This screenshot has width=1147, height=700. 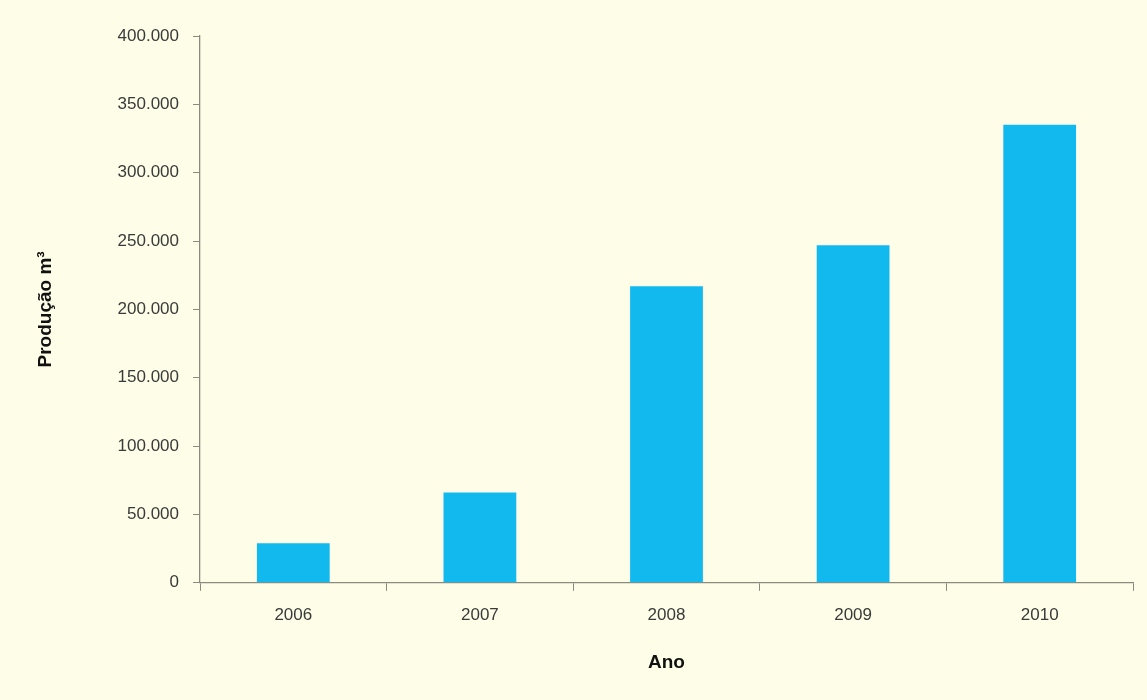 I want to click on y-tick-label: 50.000, so click(x=153, y=514).